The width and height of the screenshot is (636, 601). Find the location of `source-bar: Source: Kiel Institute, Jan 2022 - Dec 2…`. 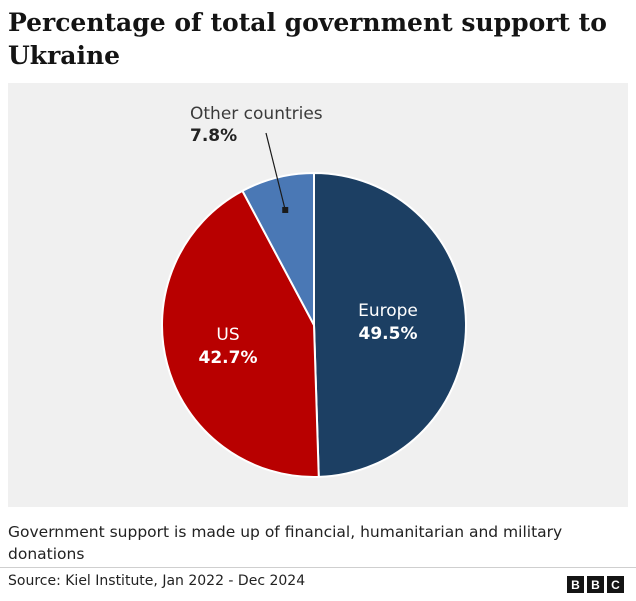

source-bar: Source: Kiel Institute, Jan 2022 - Dec 2… is located at coordinates (318, 584).